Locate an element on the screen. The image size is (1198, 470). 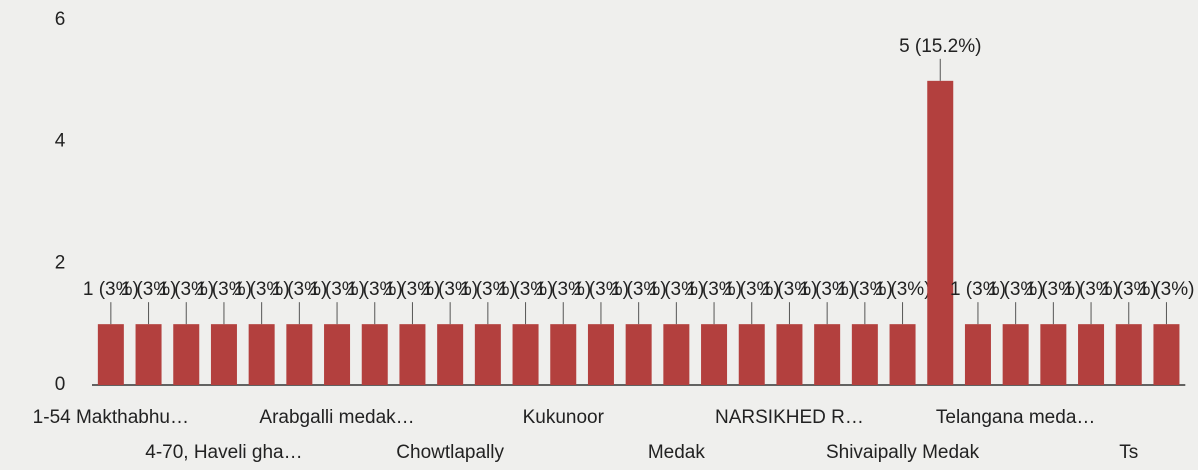
y-tick-label: 0 is located at coordinates (60, 384).